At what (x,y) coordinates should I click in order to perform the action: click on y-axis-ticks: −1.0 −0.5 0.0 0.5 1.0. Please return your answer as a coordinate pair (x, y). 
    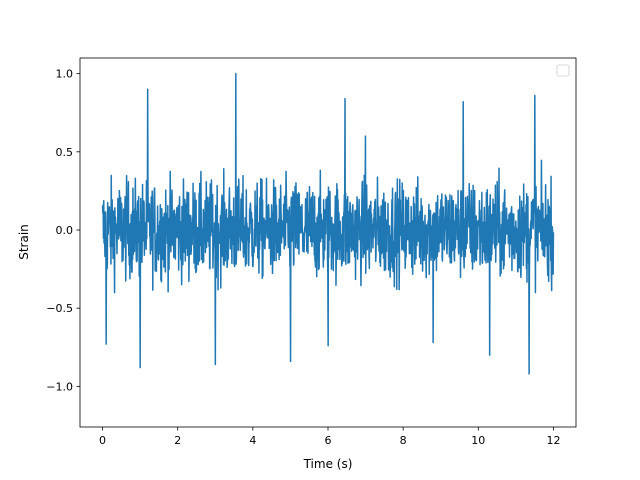
    Looking at the image, I should click on (63, 230).